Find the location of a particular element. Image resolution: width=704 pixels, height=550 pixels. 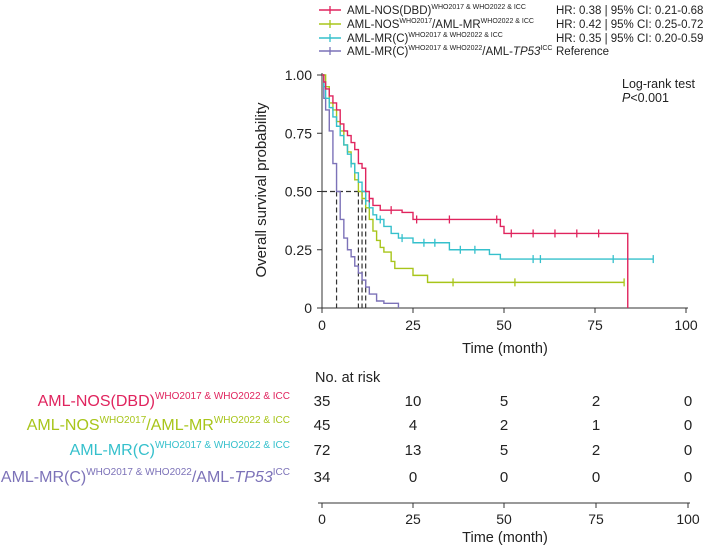

y-tick-label: 1.00 is located at coordinates (298, 75).